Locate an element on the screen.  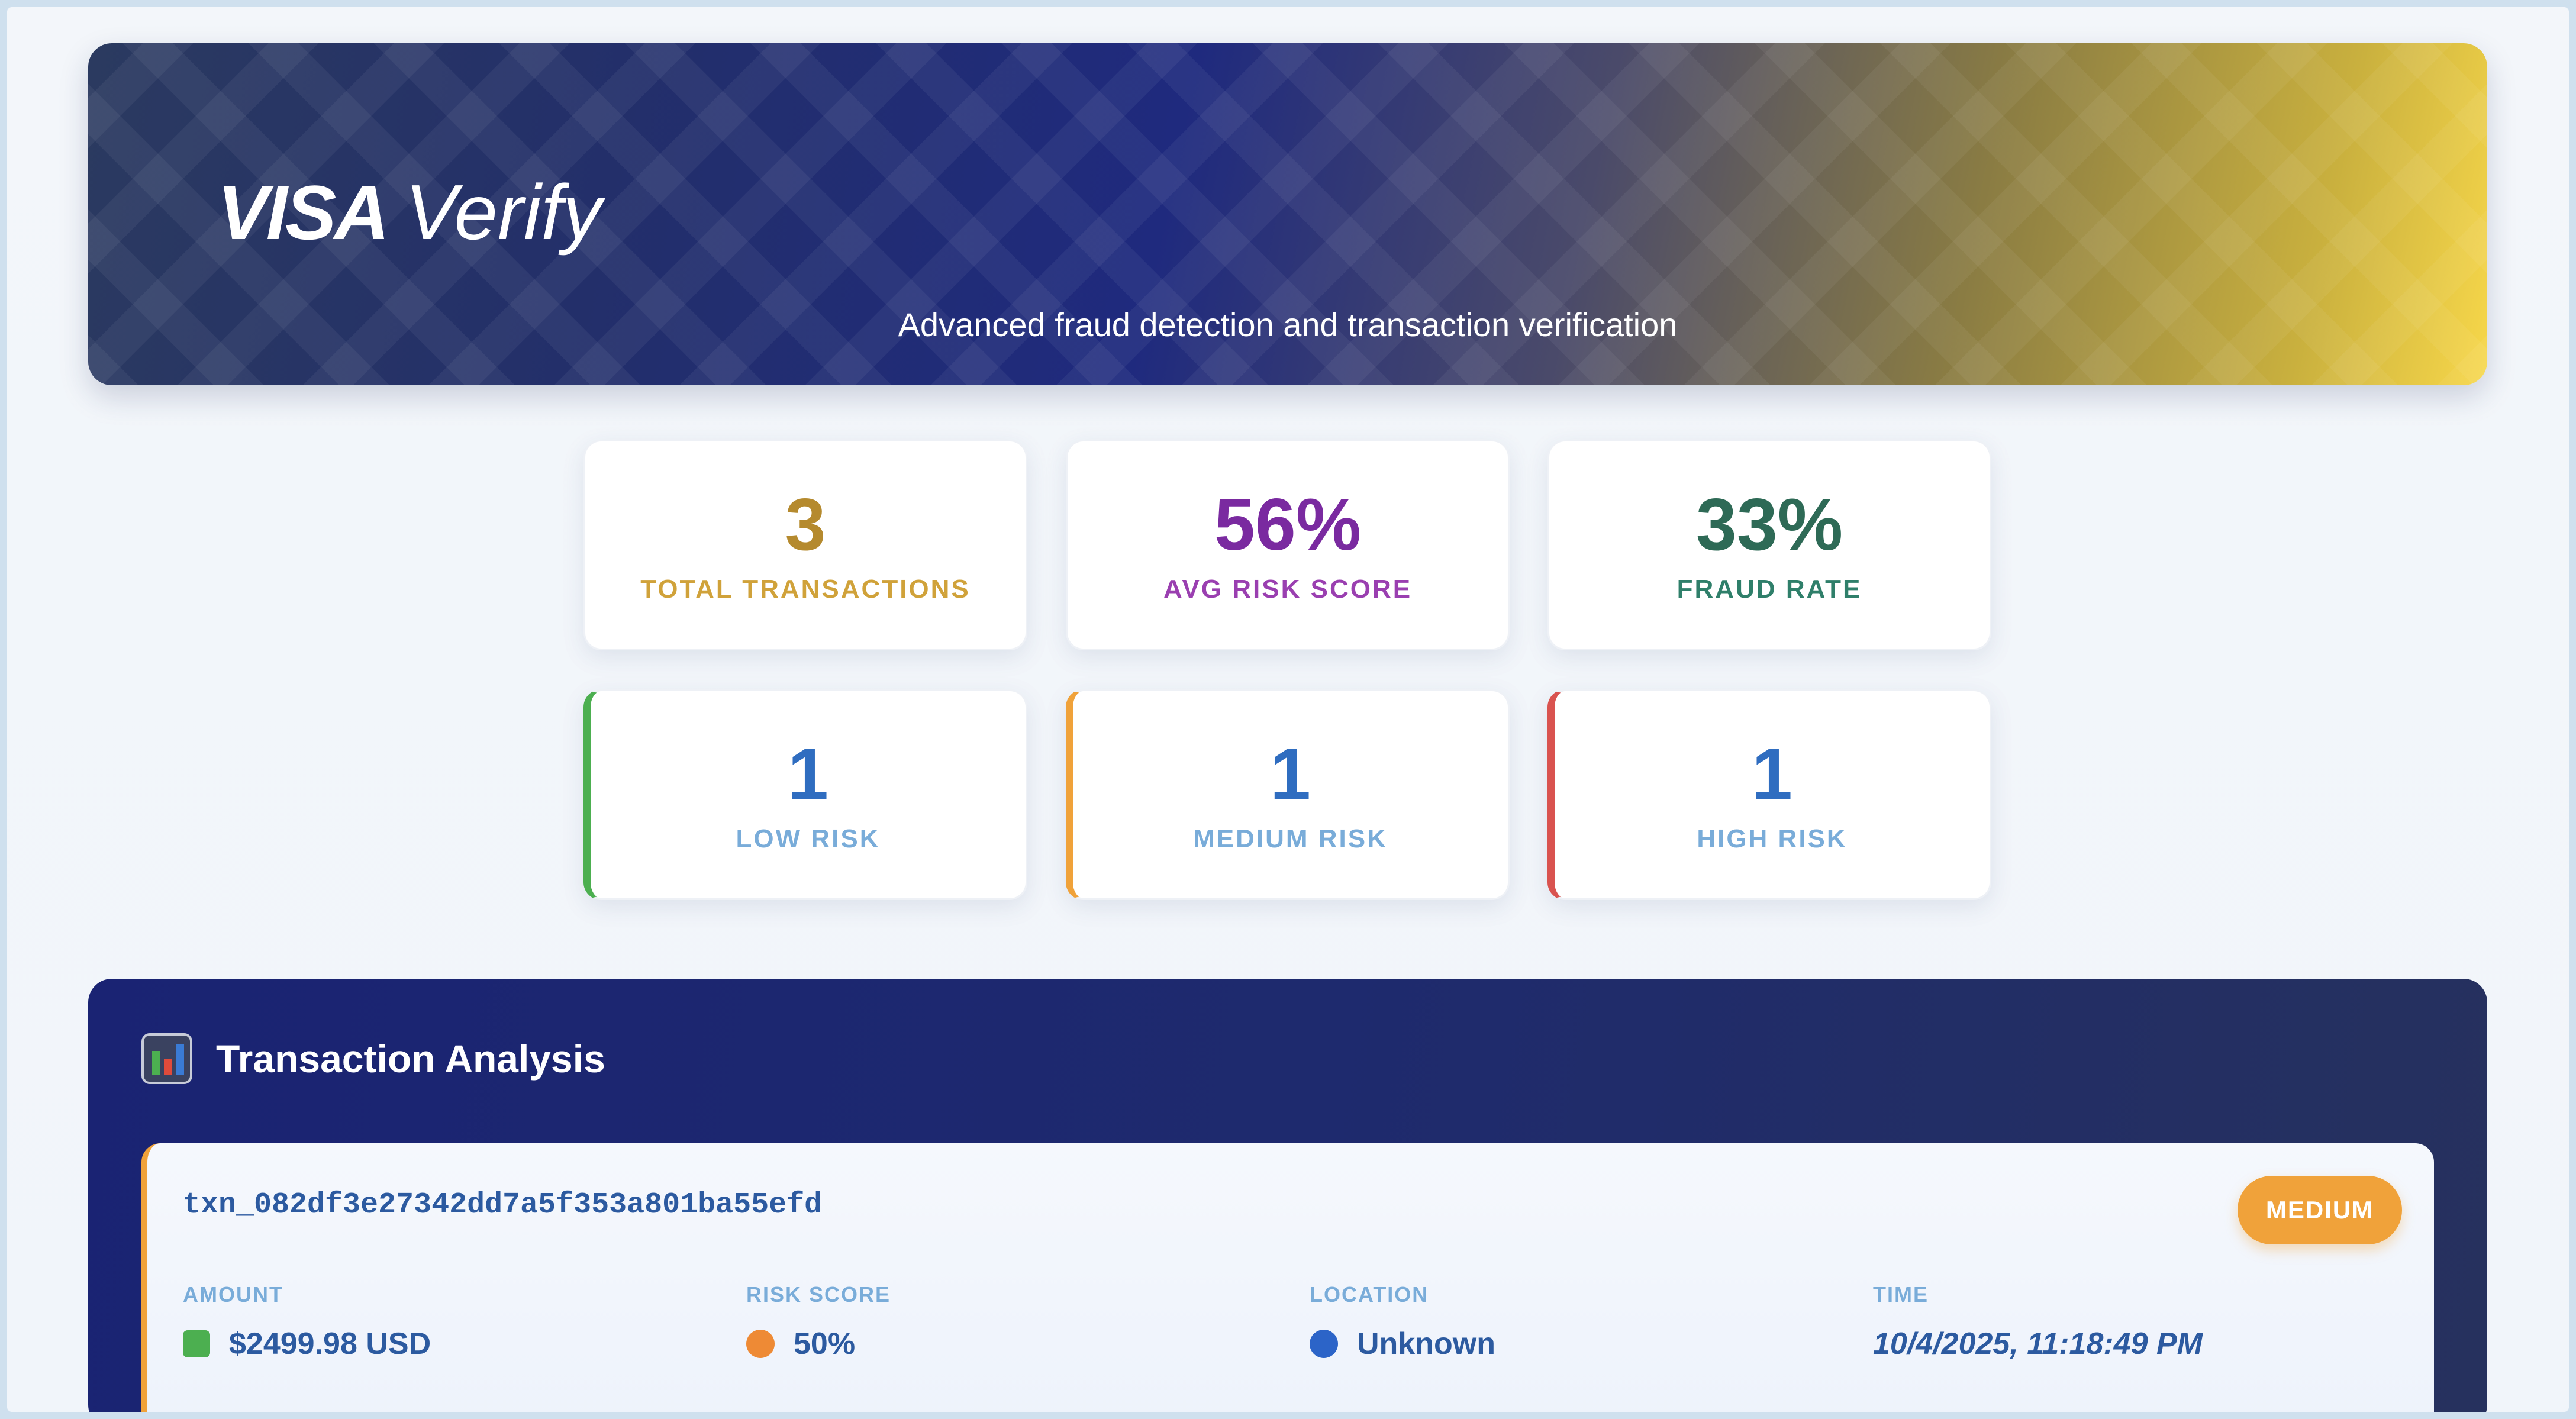
location-value: Unknown is located at coordinates (1426, 1344).